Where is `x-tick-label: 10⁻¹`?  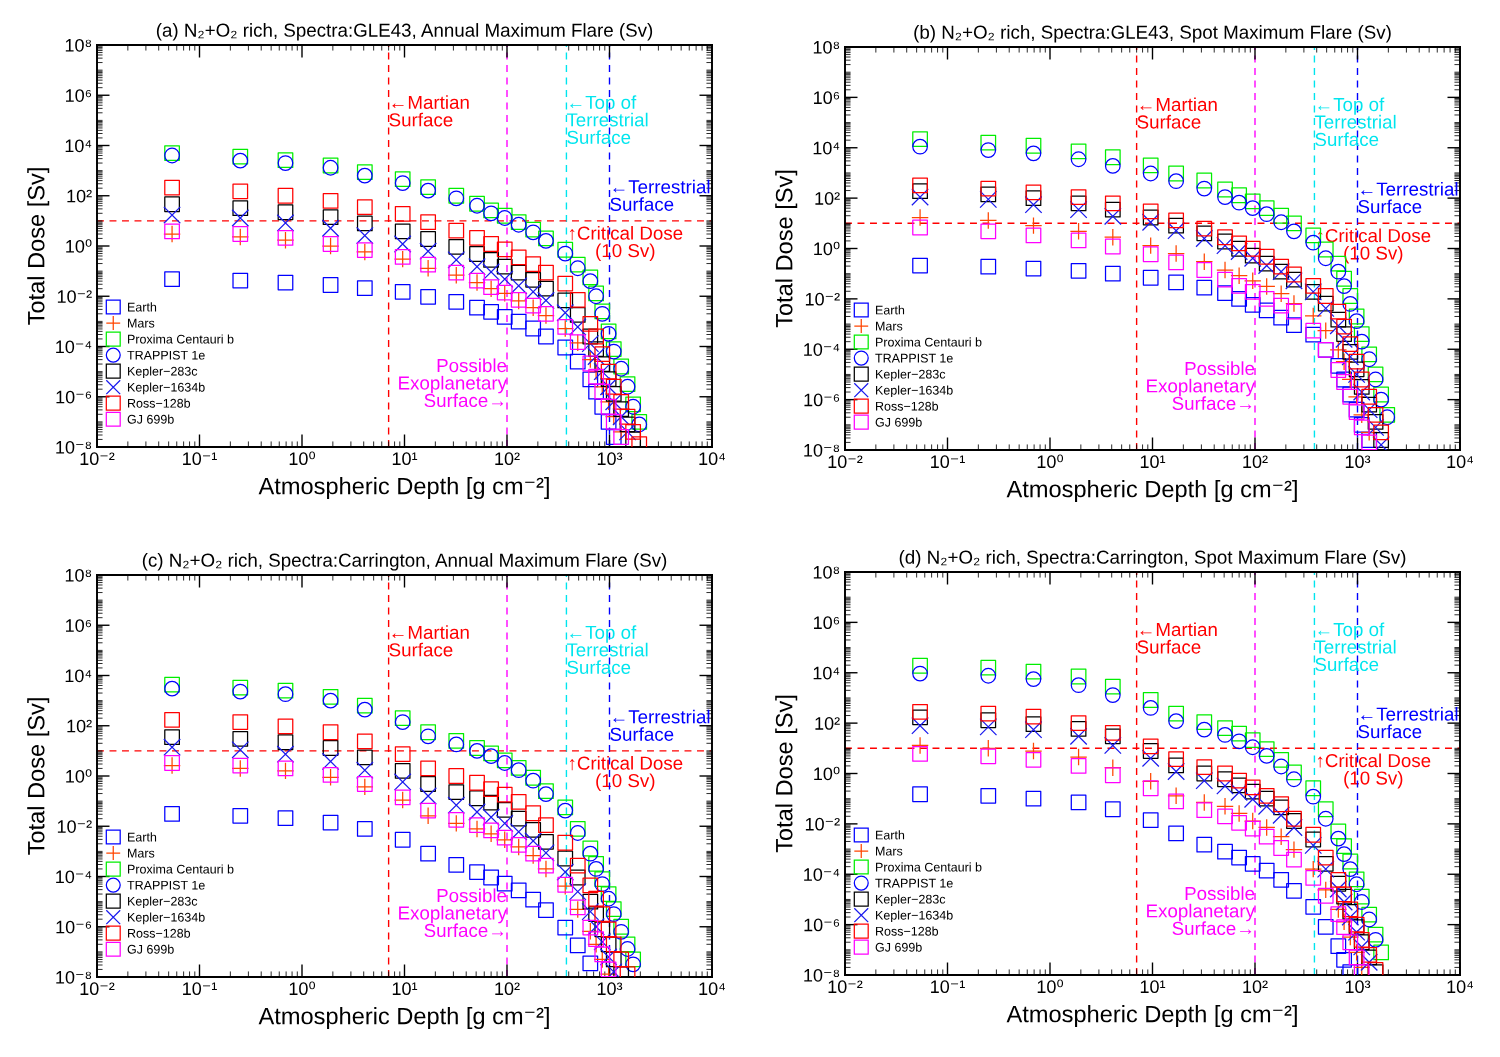 x-tick-label: 10⁻¹ is located at coordinates (948, 987).